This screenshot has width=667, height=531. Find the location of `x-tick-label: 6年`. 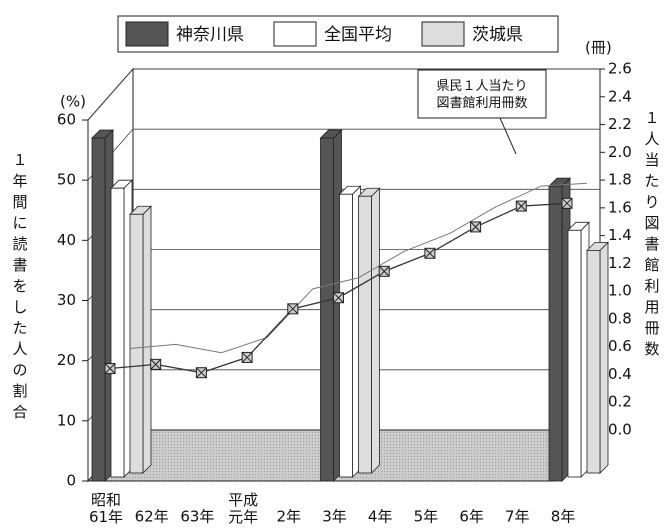

x-tick-label: 6年 is located at coordinates (471, 517).